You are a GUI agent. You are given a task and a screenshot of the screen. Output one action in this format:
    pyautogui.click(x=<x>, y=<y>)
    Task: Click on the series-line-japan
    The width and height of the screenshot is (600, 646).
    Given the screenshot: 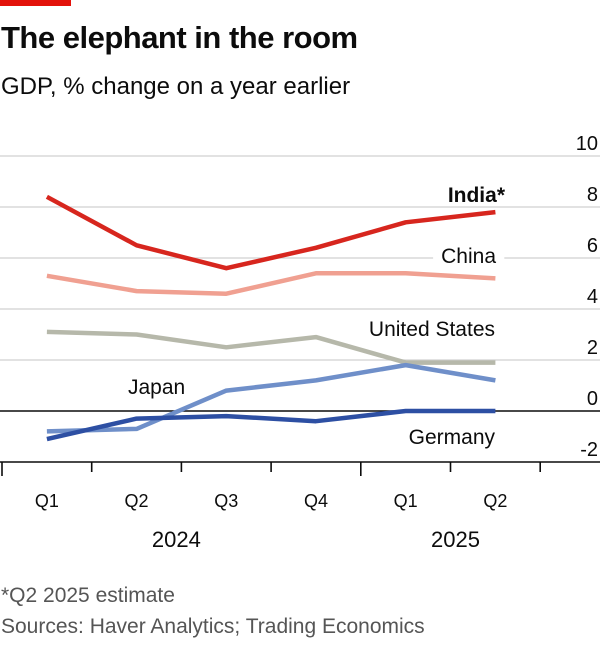 What is the action you would take?
    pyautogui.click(x=271, y=398)
    